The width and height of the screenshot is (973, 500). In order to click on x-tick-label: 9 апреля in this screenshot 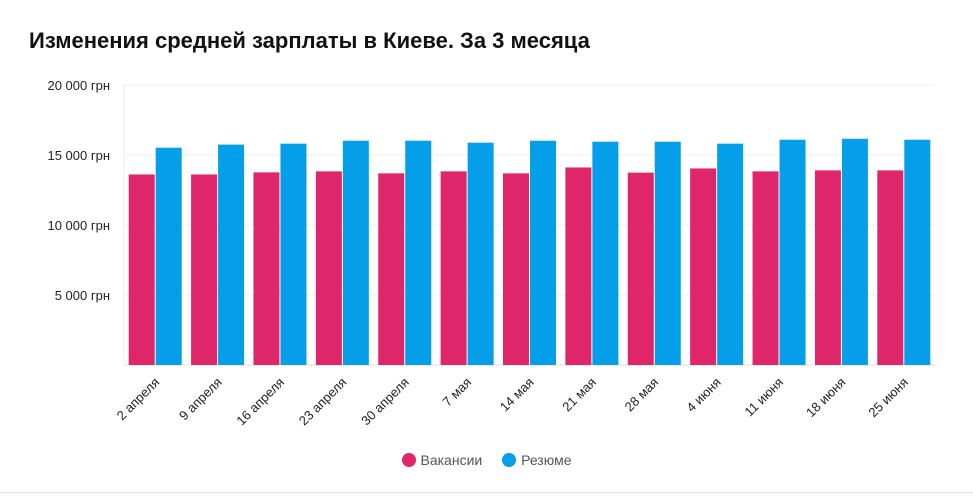, I will do `click(200, 399)`.